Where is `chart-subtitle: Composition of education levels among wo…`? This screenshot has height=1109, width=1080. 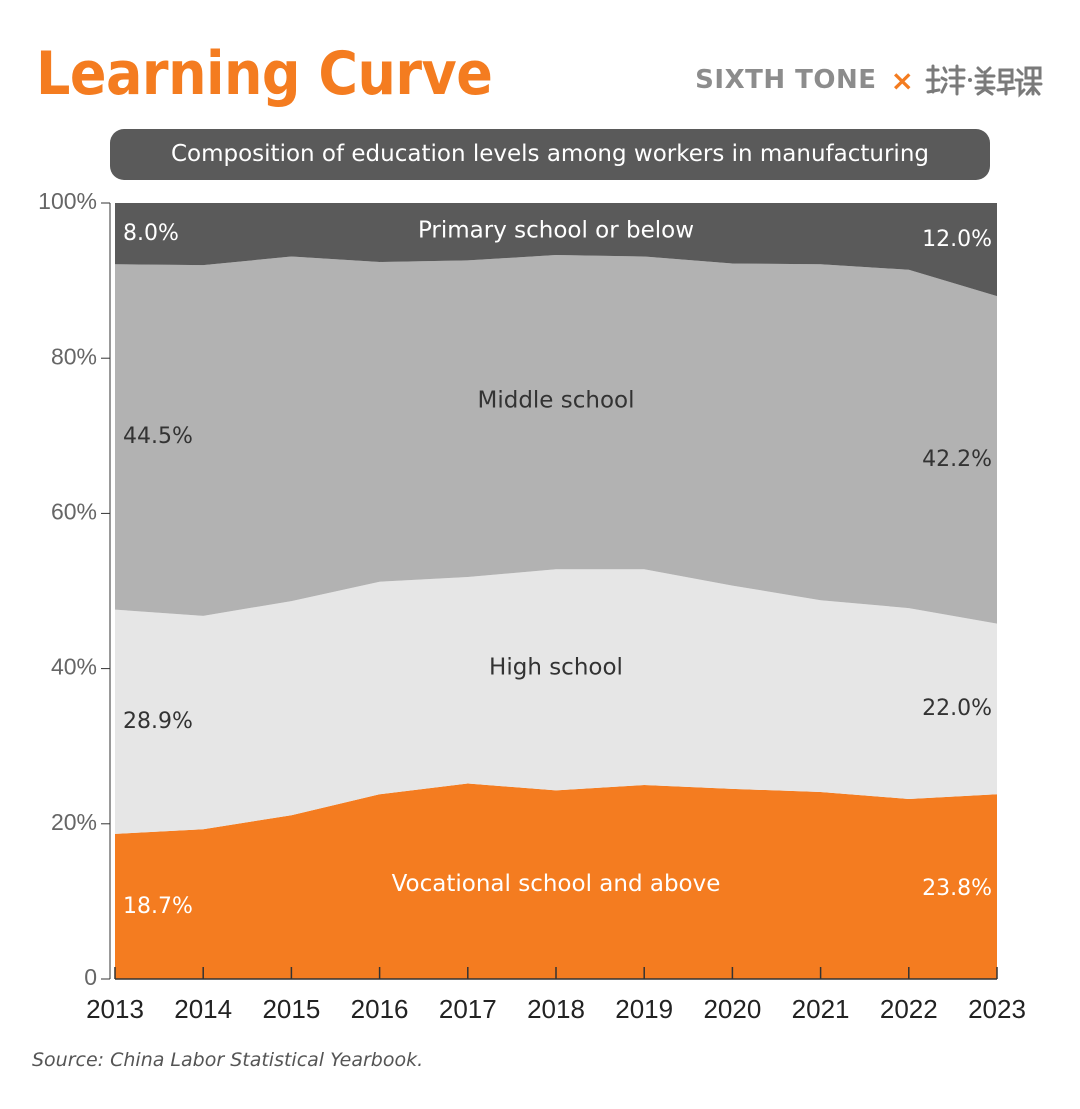
chart-subtitle: Composition of education levels among wo… is located at coordinates (550, 154).